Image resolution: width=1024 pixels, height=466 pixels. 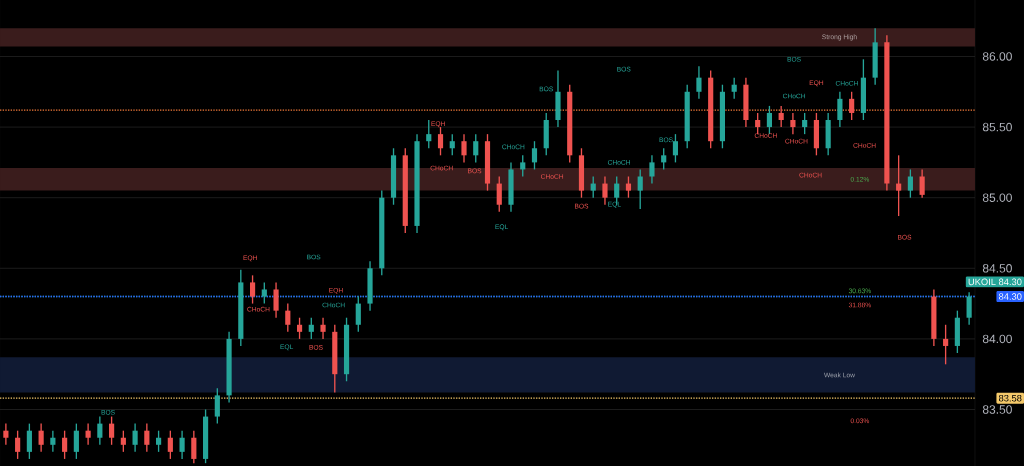 What do you see at coordinates (1010, 398) in the screenshot?
I see `ref-line-label: 83.58` at bounding box center [1010, 398].